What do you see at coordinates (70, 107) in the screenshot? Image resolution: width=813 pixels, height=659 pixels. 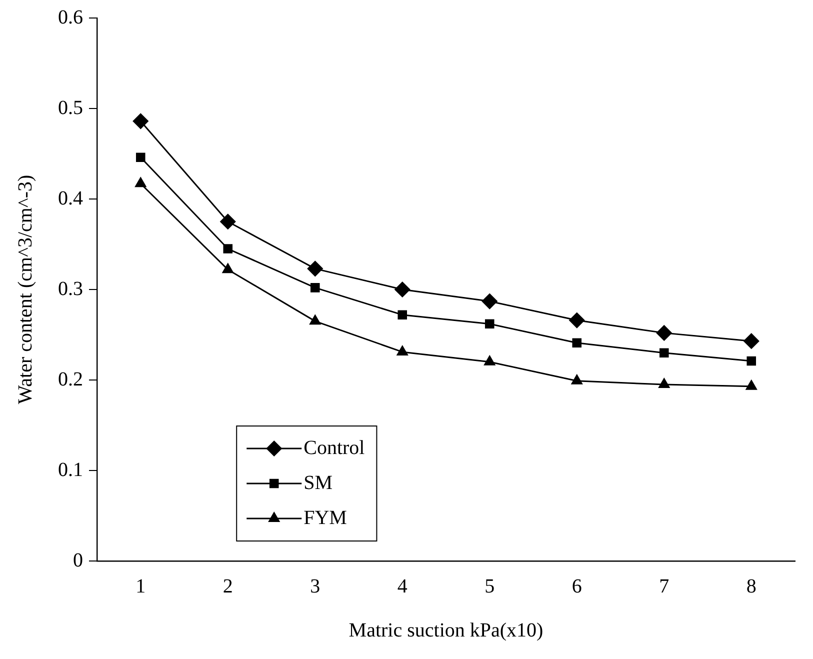 I see `y-tick-label: 0.5` at bounding box center [70, 107].